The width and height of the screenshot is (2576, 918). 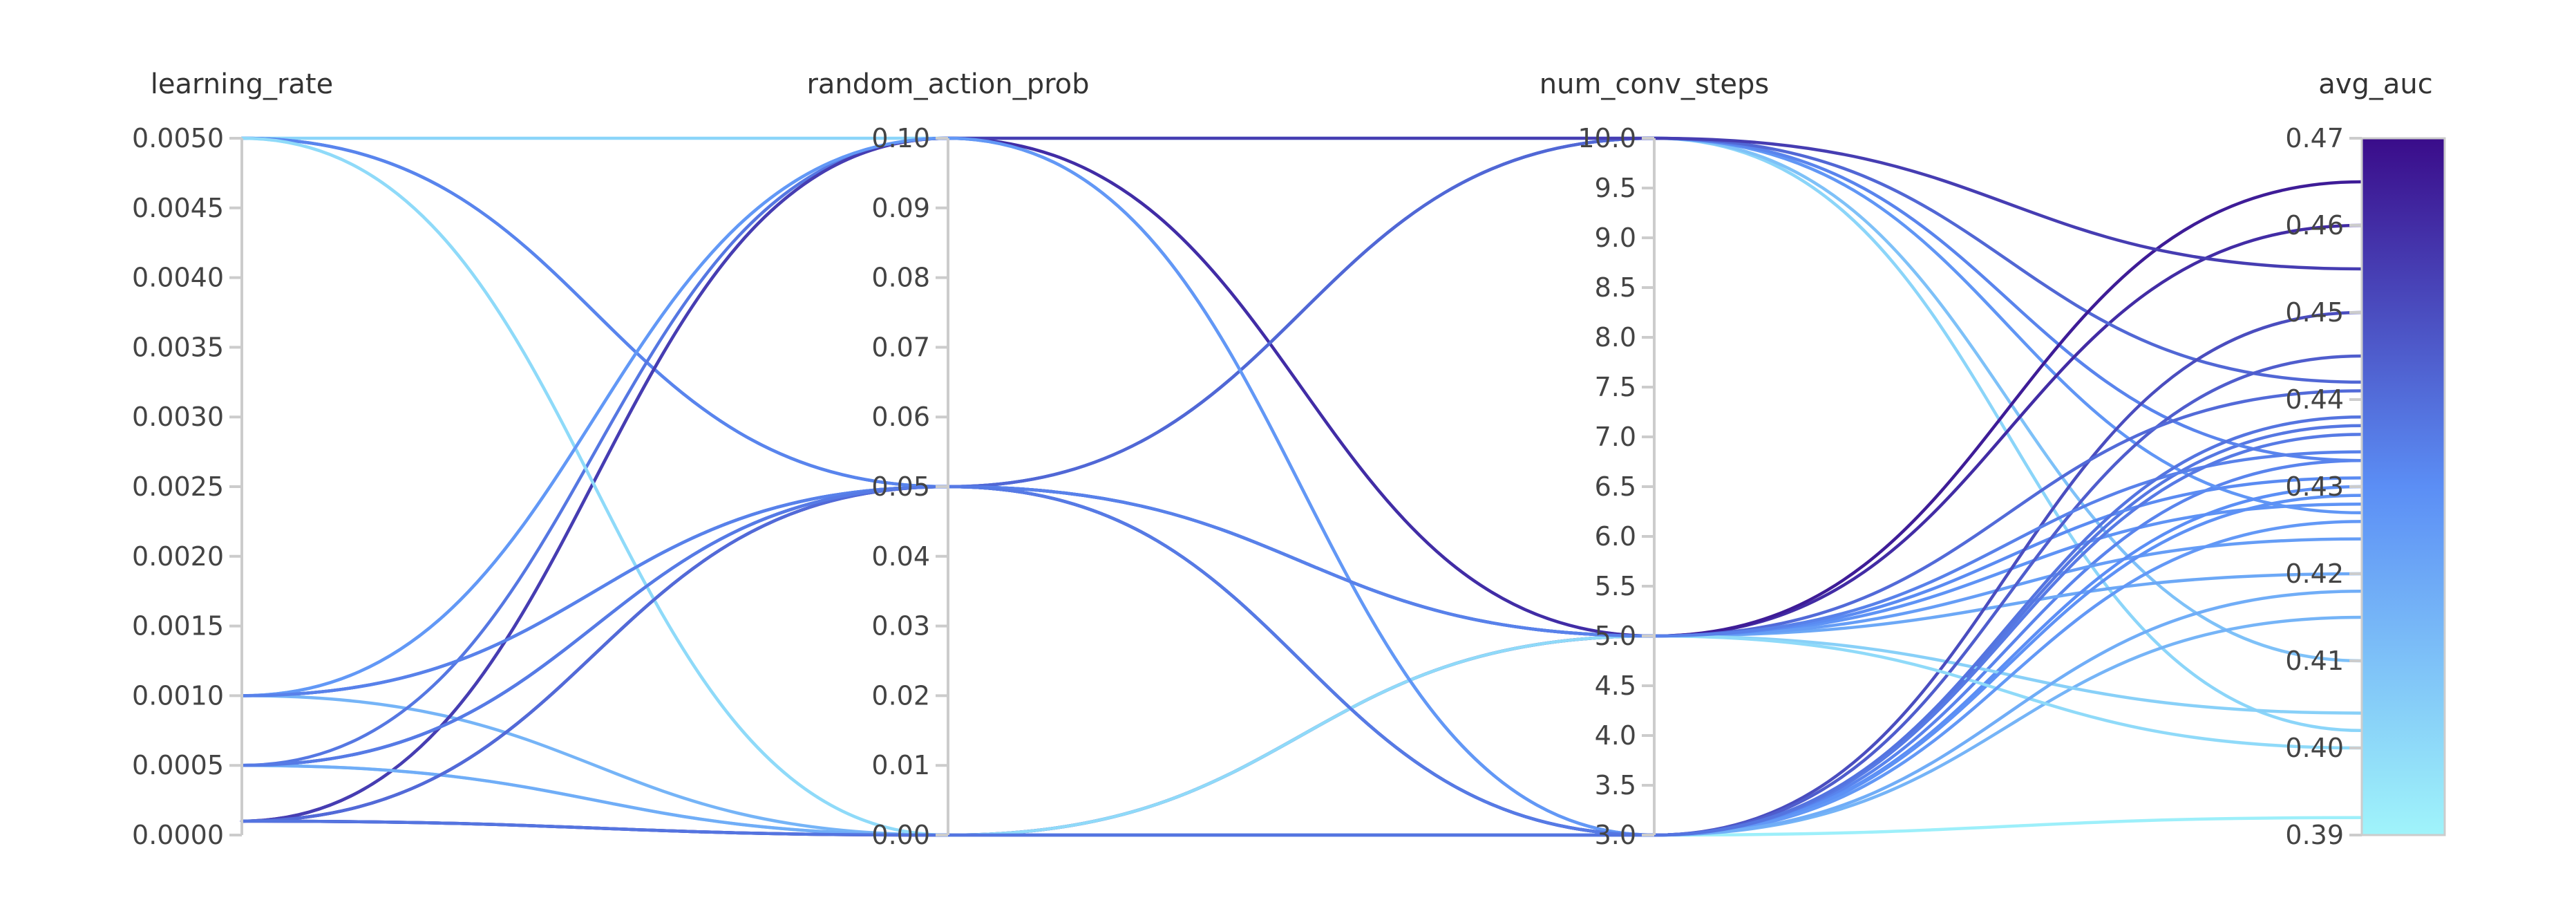 I want to click on tick-label: 0.45, so click(x=2314, y=312).